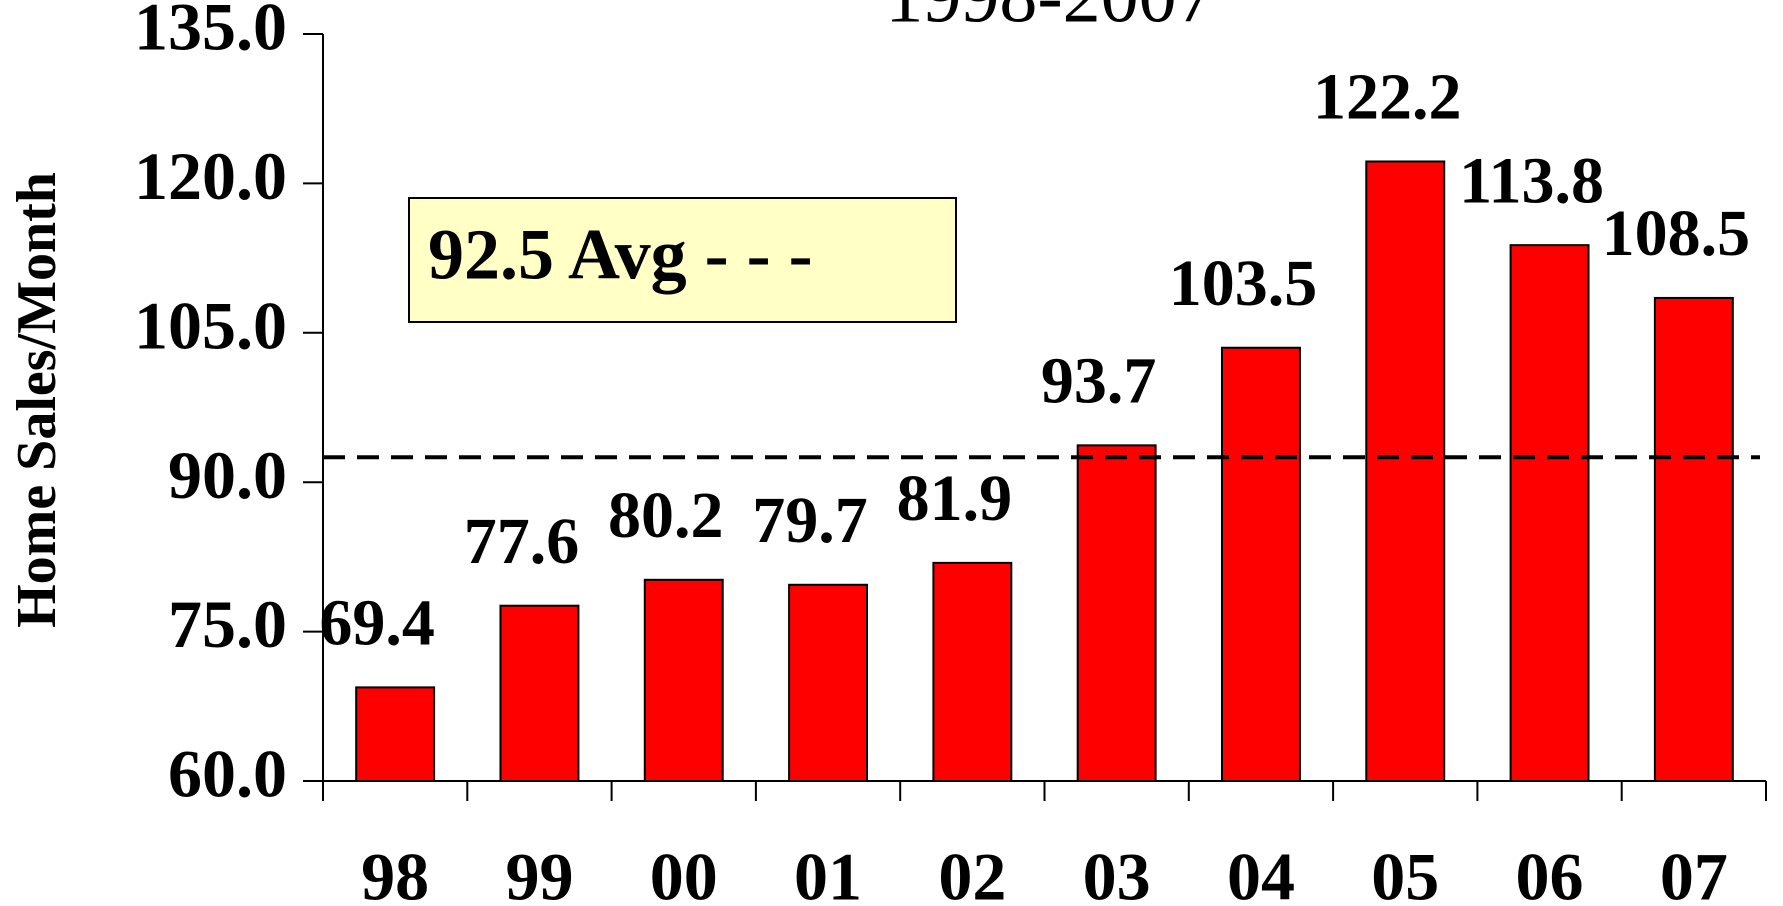  I want to click on x-tick-label: 03, so click(1117, 872).